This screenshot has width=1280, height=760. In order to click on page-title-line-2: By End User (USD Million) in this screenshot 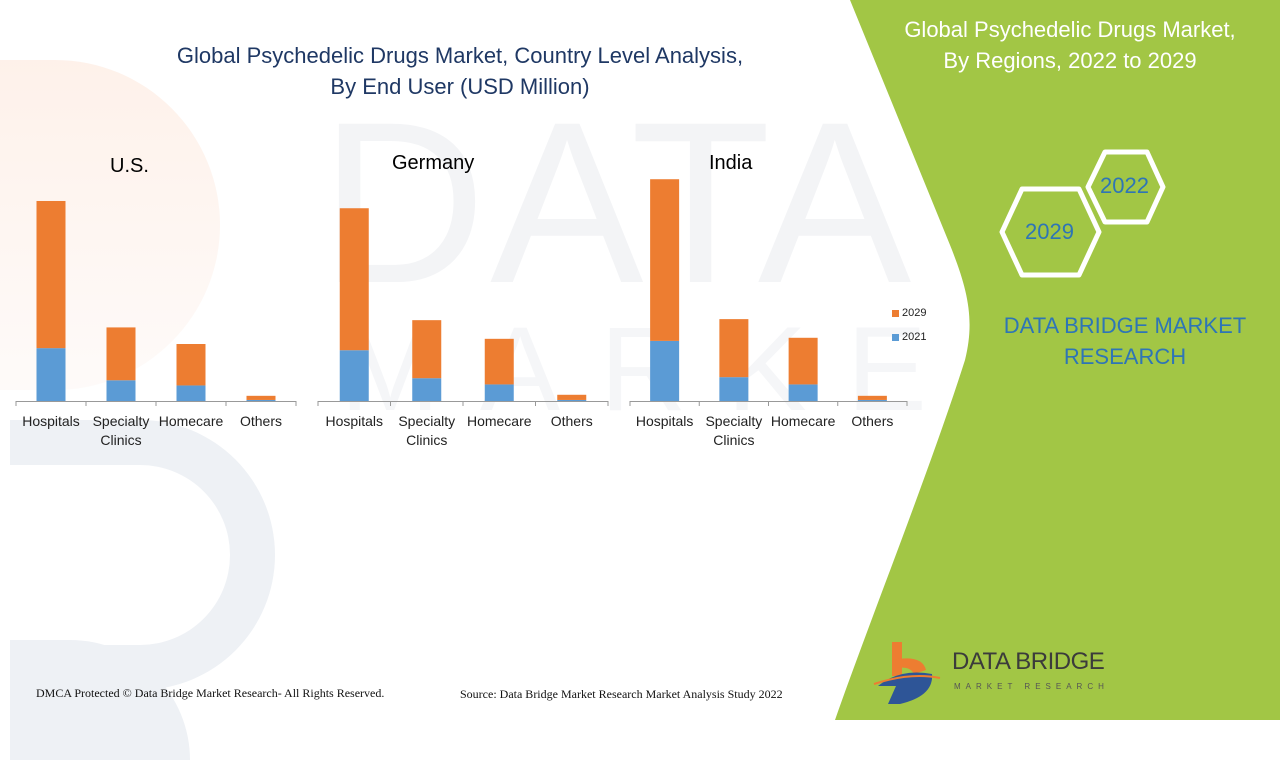, I will do `click(460, 86)`.